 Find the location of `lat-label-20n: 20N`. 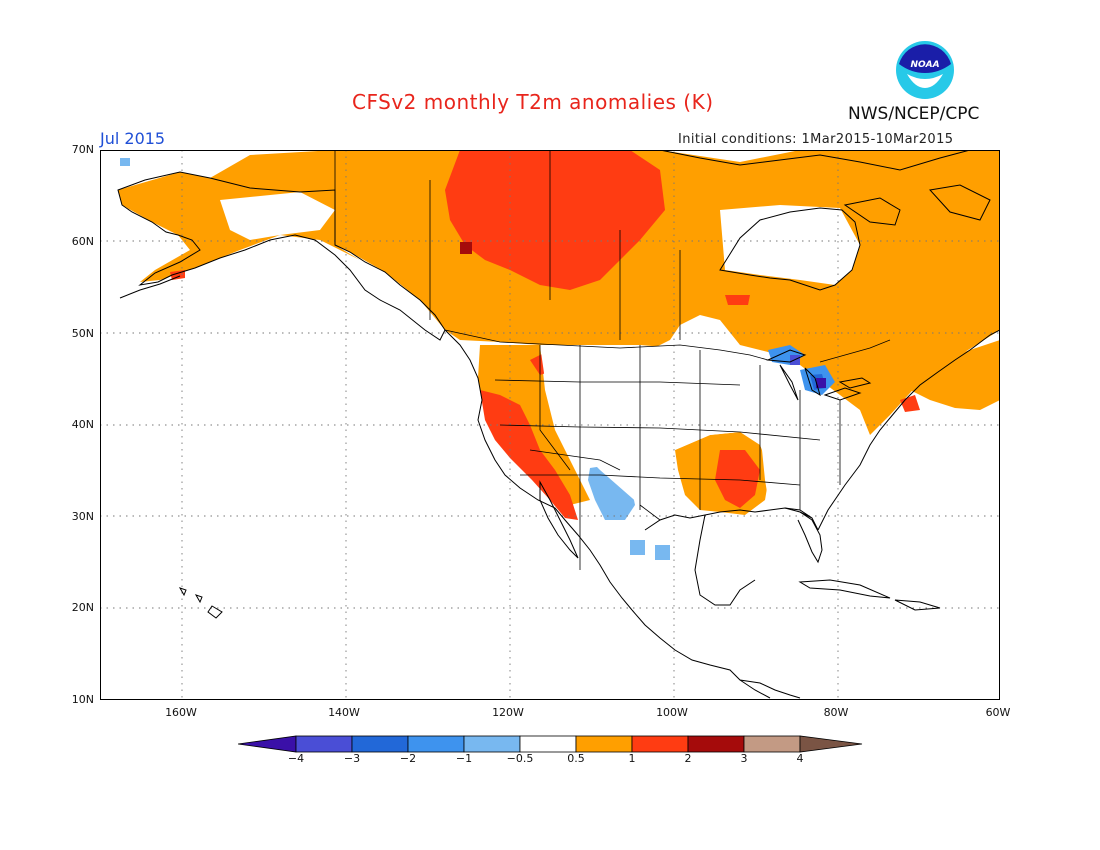

lat-label-20n: 20N is located at coordinates (82, 607).